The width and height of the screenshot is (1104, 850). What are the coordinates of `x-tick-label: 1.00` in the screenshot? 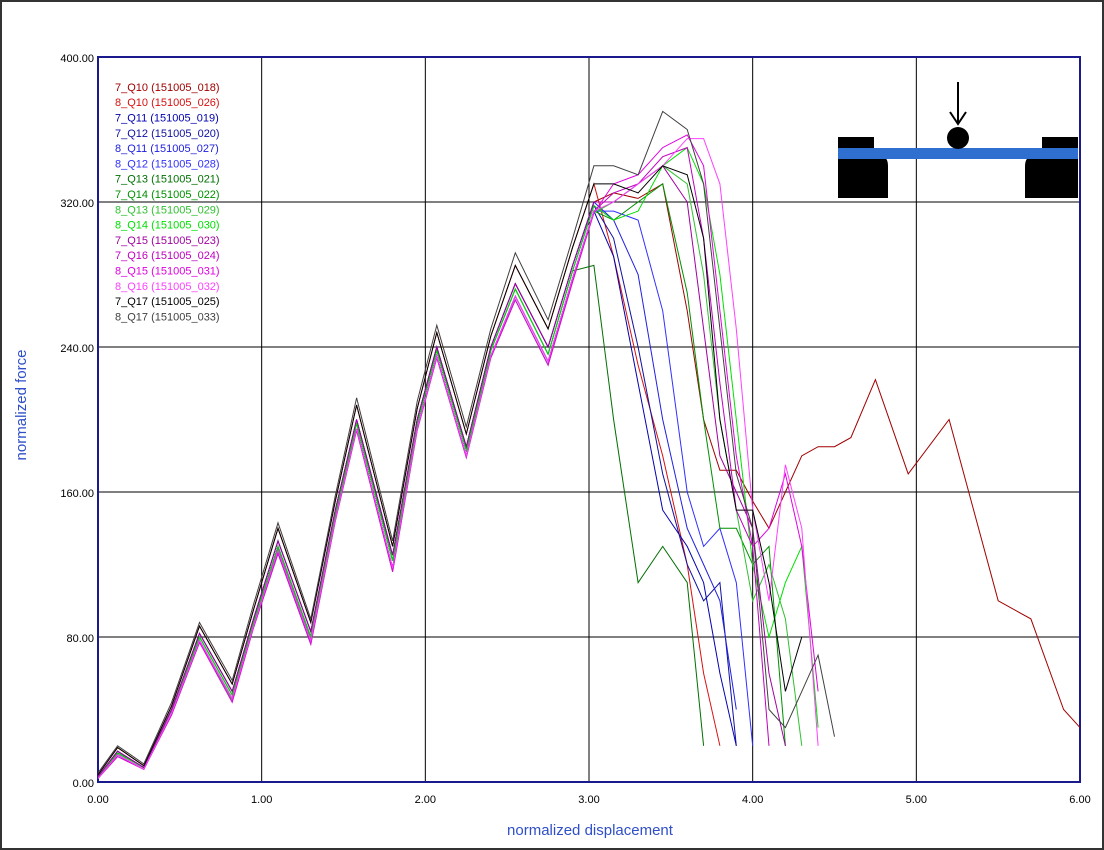 It's located at (261, 800).